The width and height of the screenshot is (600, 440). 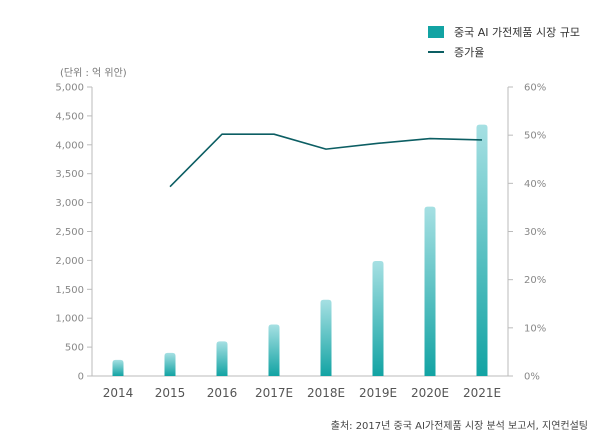 What do you see at coordinates (535, 232) in the screenshot?
I see `y-right-tick-label: 30%` at bounding box center [535, 232].